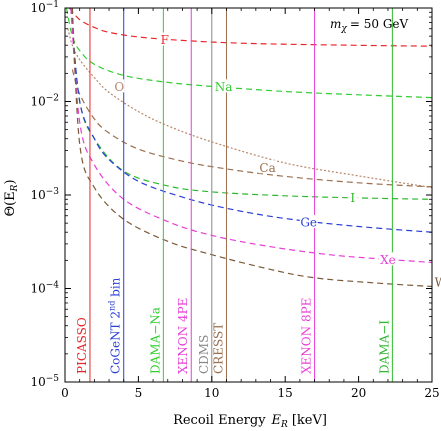  Describe the element at coordinates (44, 381) in the screenshot. I see `y-tick-label: 10⁻⁵` at that location.